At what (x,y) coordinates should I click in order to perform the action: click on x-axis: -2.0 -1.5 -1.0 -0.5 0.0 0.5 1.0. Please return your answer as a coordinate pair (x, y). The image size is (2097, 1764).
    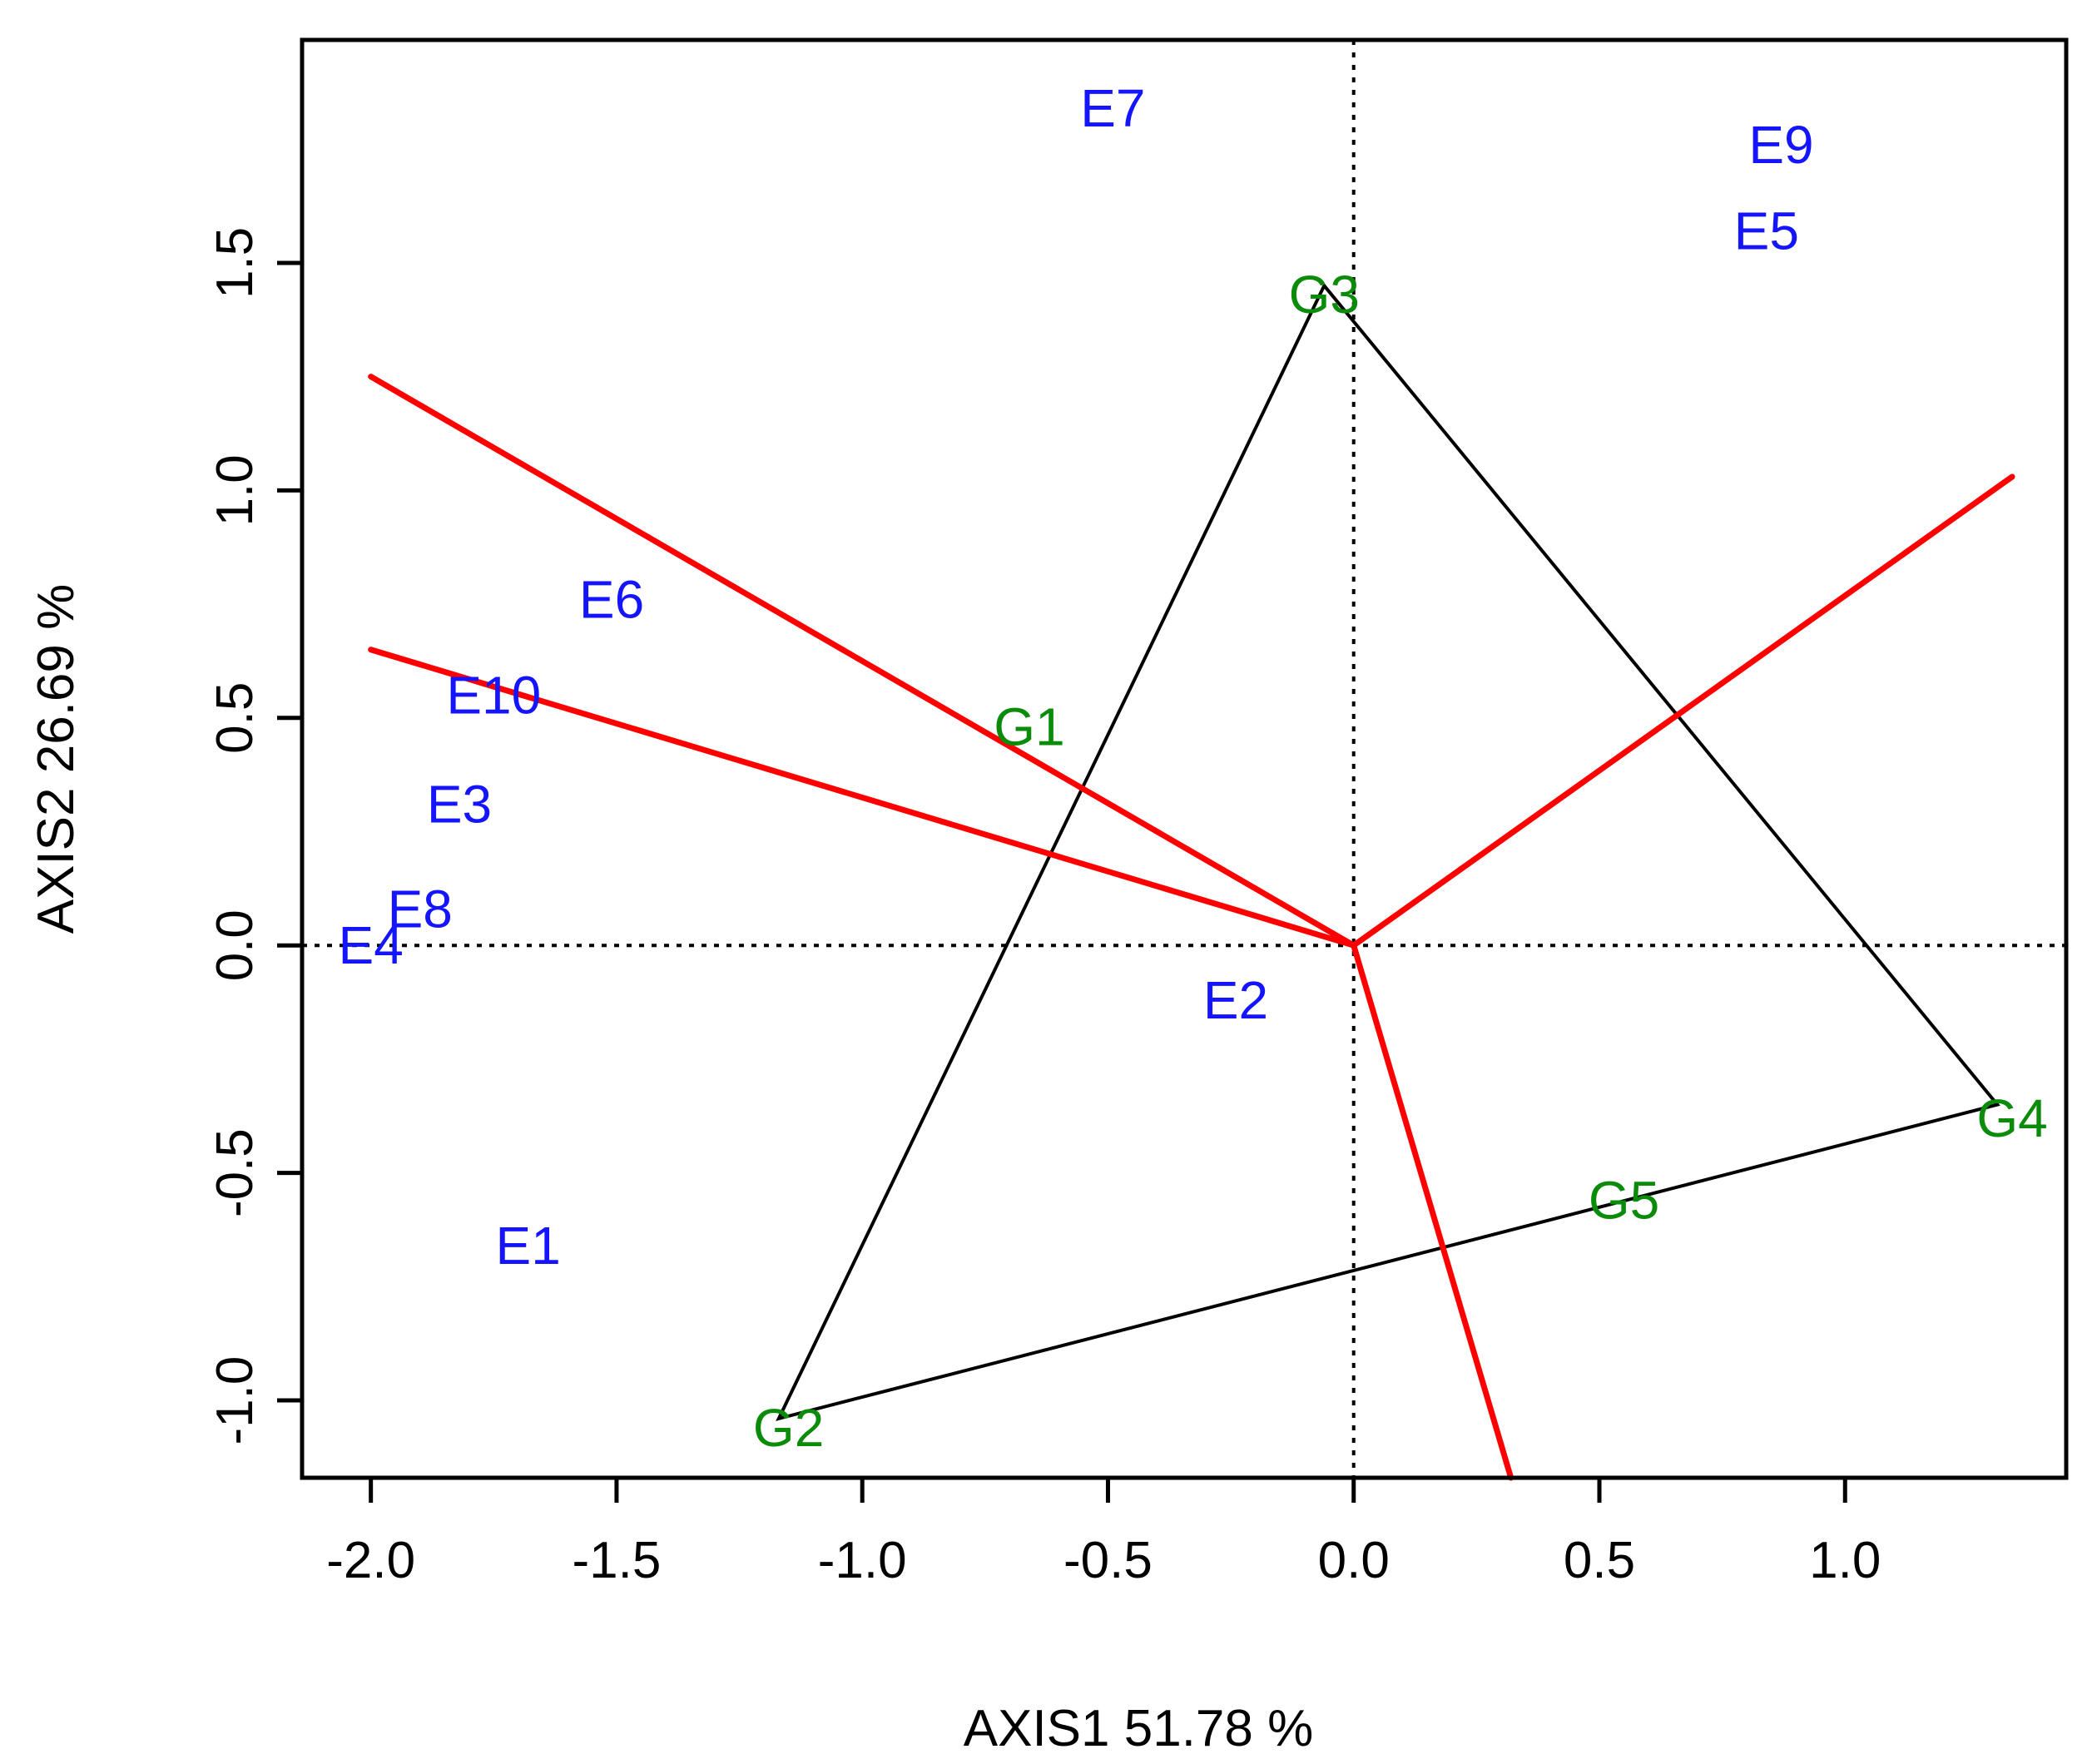
    Looking at the image, I should click on (1104, 1532).